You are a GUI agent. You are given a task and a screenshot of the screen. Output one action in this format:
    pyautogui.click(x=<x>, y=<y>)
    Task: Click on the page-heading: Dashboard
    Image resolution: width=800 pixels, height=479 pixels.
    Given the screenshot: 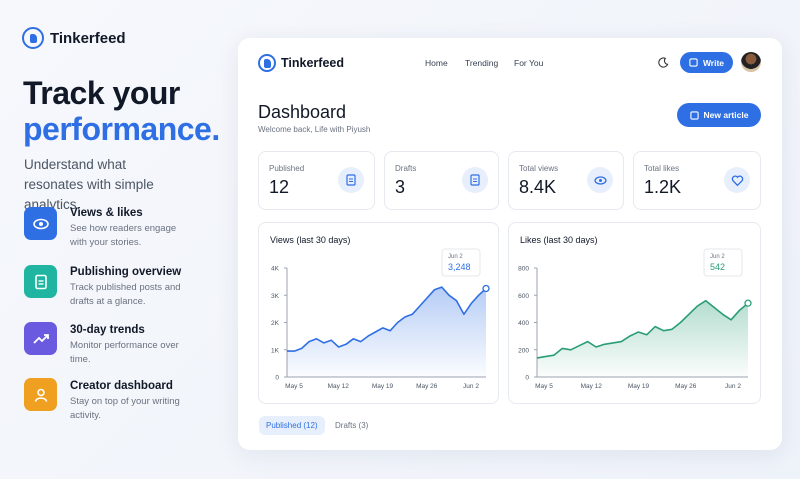 What is the action you would take?
    pyautogui.click(x=302, y=112)
    